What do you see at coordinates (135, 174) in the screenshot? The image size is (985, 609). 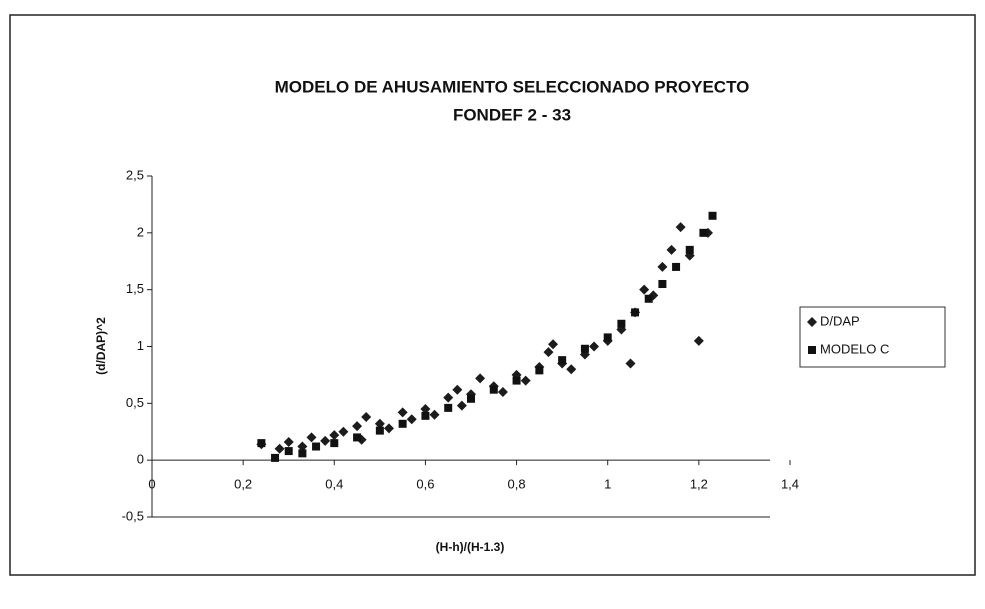 I see `y-tick-label: 2,5` at bounding box center [135, 174].